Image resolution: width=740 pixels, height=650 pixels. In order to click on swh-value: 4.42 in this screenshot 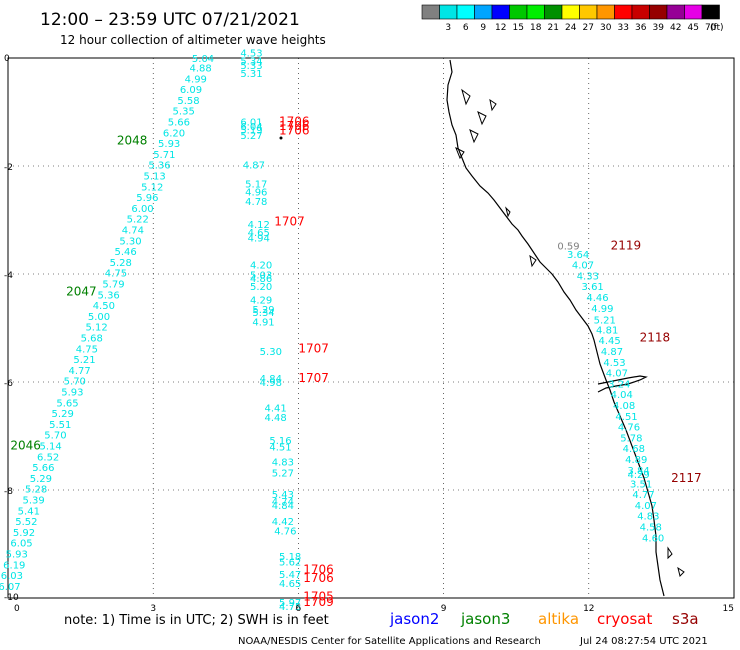, I will do `click(283, 522)`.